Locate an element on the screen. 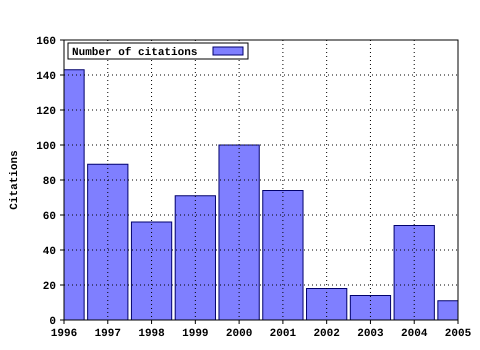  y-tick-label: 20 is located at coordinates (49, 287).